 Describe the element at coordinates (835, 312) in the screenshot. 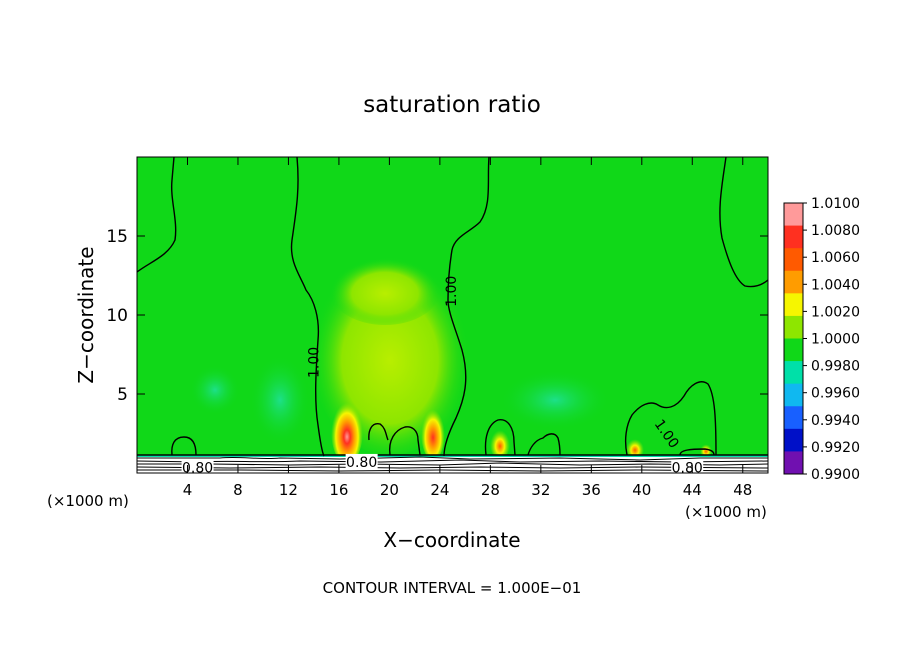

I see `colorbar-label: 1.0020` at that location.